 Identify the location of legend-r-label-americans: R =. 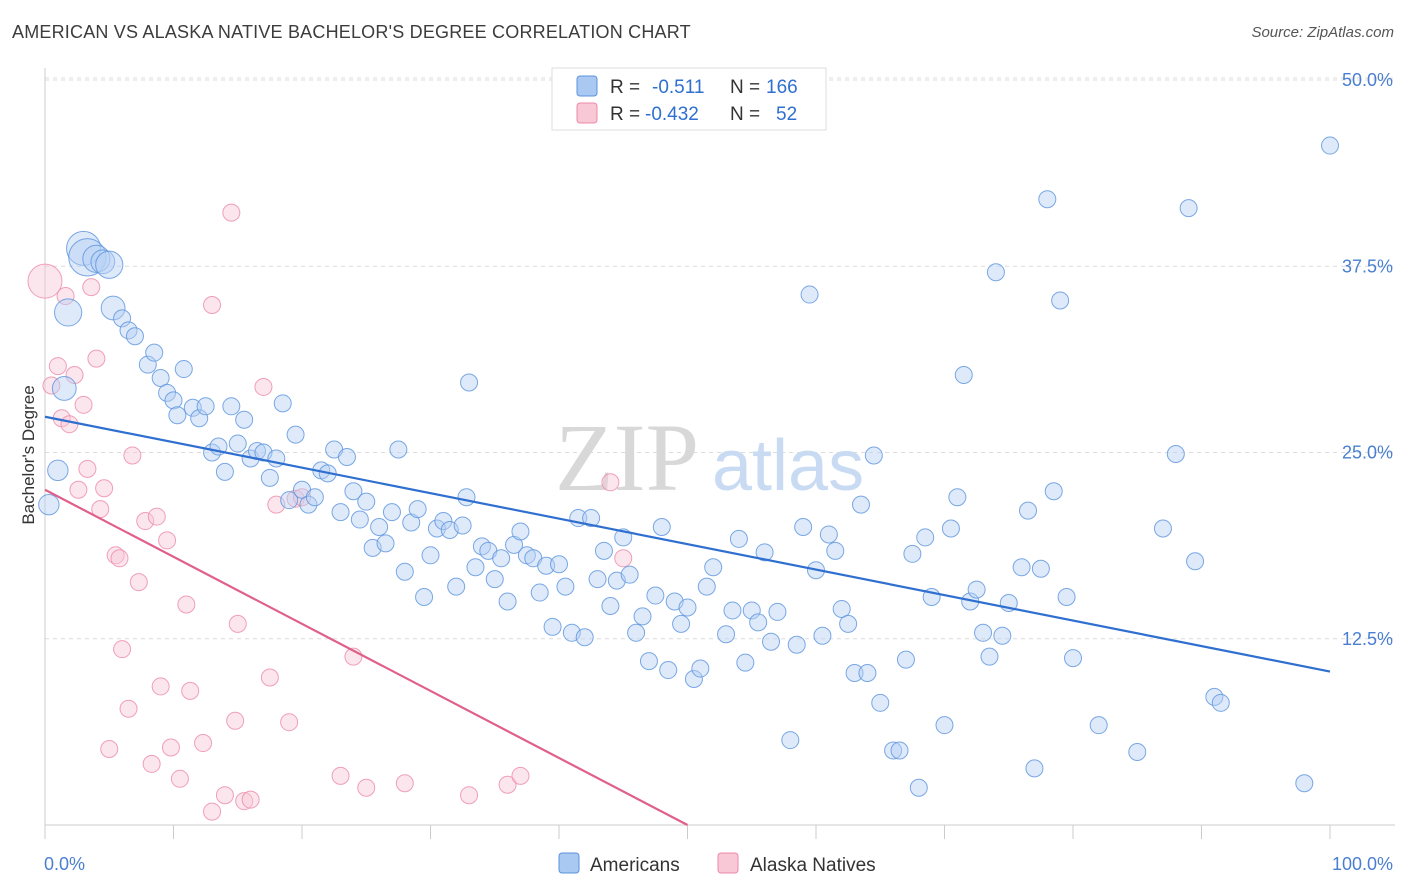
(625, 87).